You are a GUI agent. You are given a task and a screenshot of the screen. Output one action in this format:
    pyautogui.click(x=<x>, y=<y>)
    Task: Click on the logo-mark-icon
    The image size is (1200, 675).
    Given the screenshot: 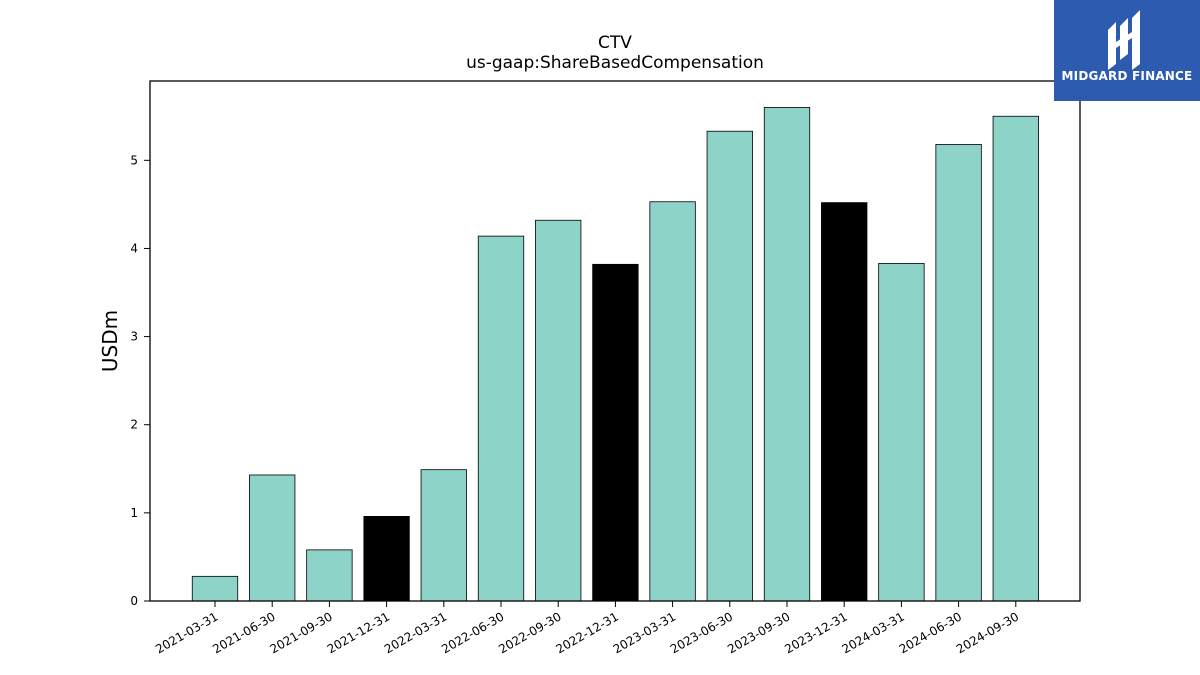 What is the action you would take?
    pyautogui.click(x=1124, y=40)
    